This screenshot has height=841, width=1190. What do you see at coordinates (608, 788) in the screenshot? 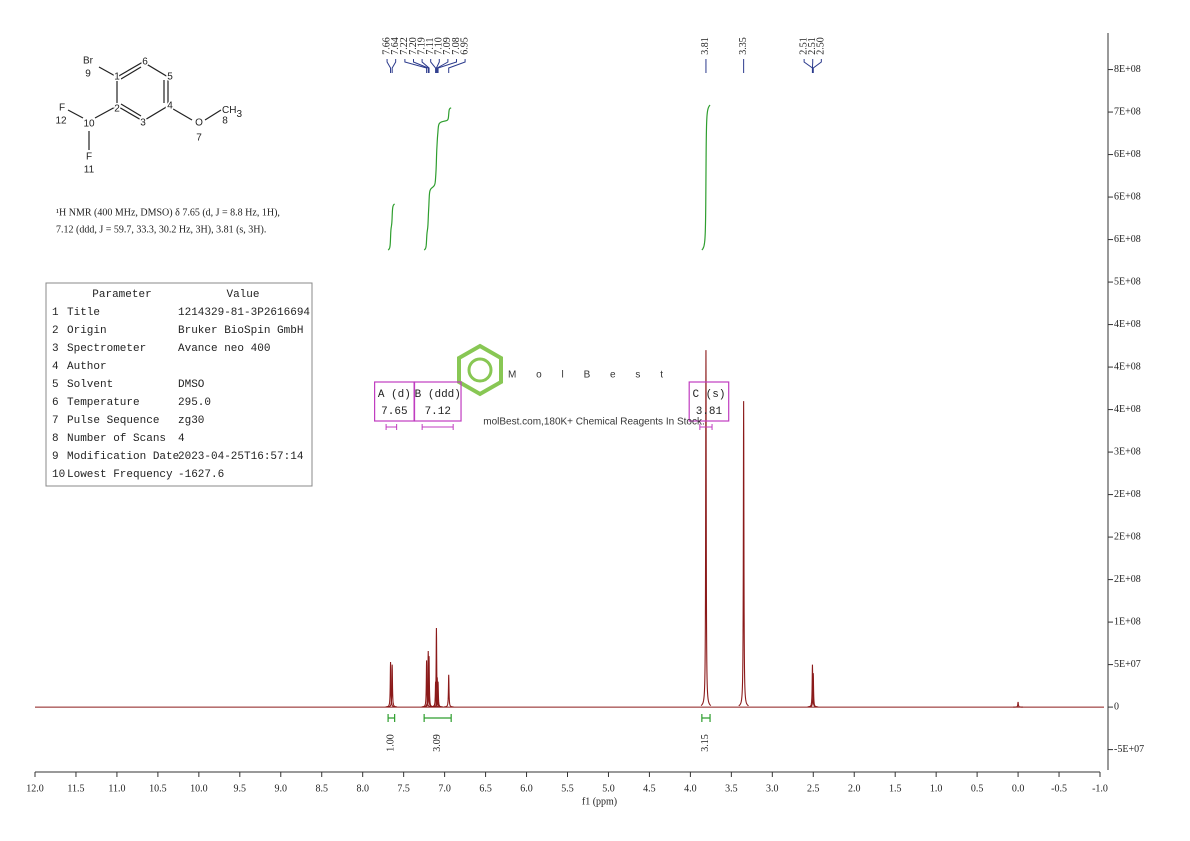
I see `x-tick-label: 5.0` at bounding box center [608, 788].